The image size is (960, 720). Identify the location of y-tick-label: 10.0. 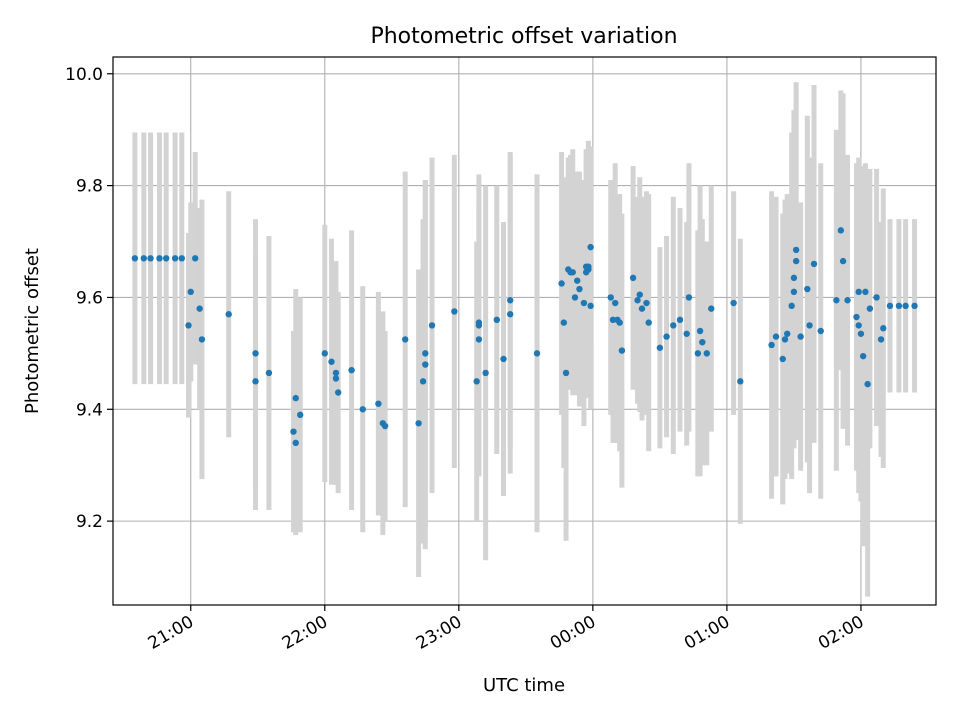
(84, 75).